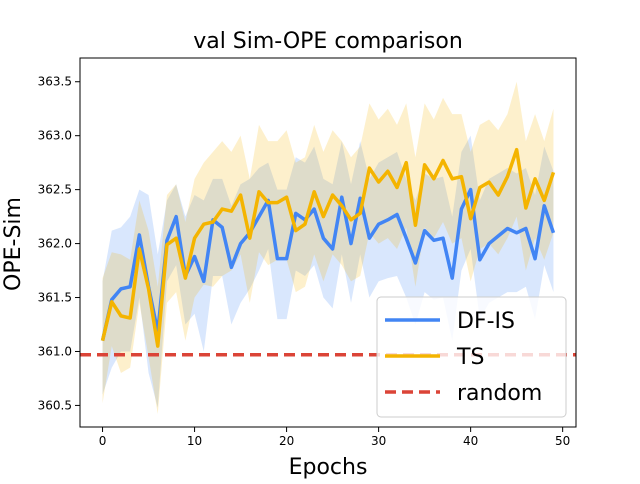 The height and width of the screenshot is (484, 640). I want to click on x-axis-ticks: 0 10 20 30 40 50, so click(334, 437).